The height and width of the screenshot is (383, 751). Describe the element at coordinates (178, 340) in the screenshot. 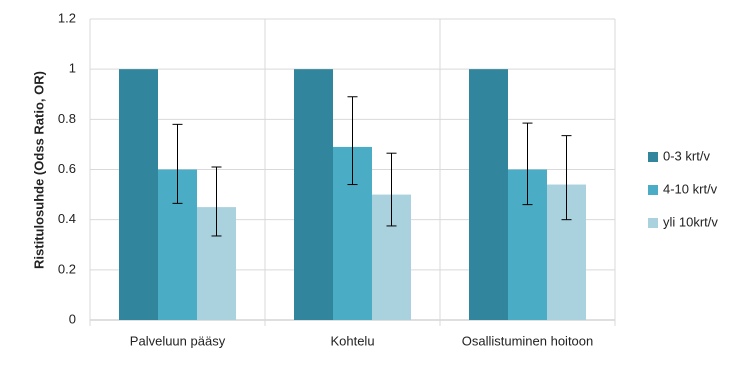

I see `x-tick-label: Palveluun pääsy` at that location.